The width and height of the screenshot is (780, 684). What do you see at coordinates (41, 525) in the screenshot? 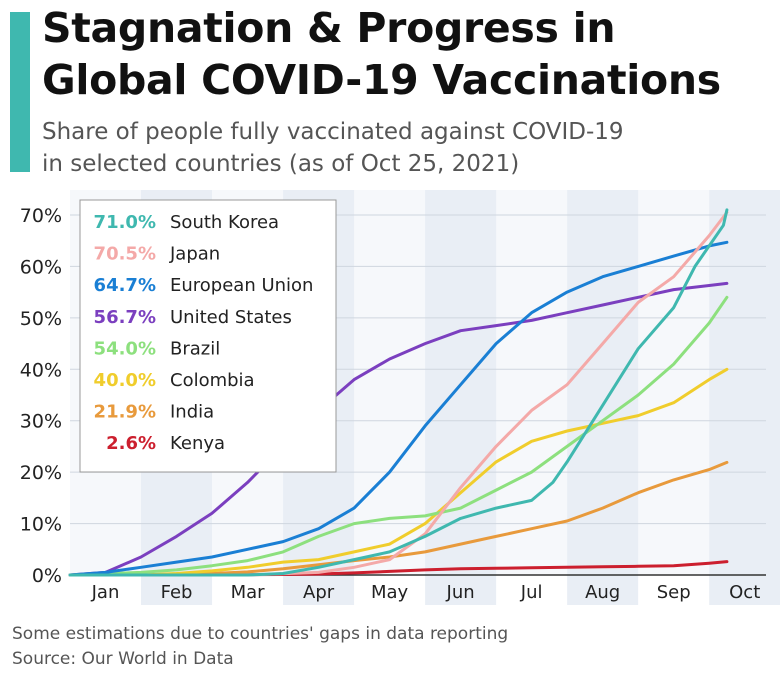
I see `y-tick-label: 10%` at bounding box center [41, 525].